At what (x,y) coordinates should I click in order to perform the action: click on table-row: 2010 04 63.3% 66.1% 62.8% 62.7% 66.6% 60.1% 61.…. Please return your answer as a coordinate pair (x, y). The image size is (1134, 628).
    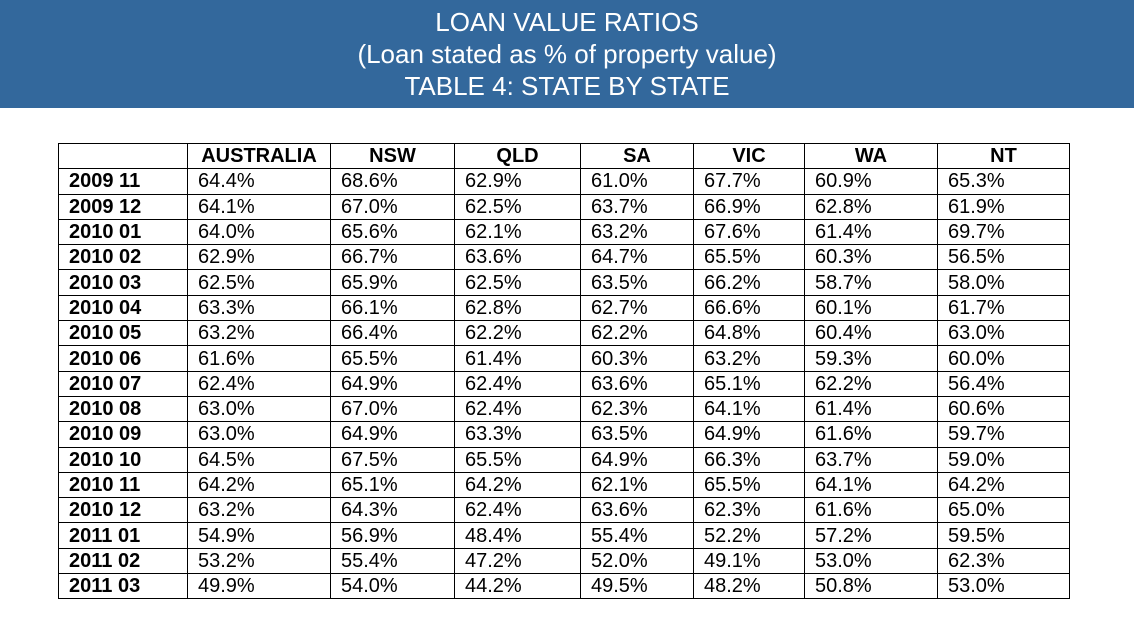
    Looking at the image, I should click on (564, 308).